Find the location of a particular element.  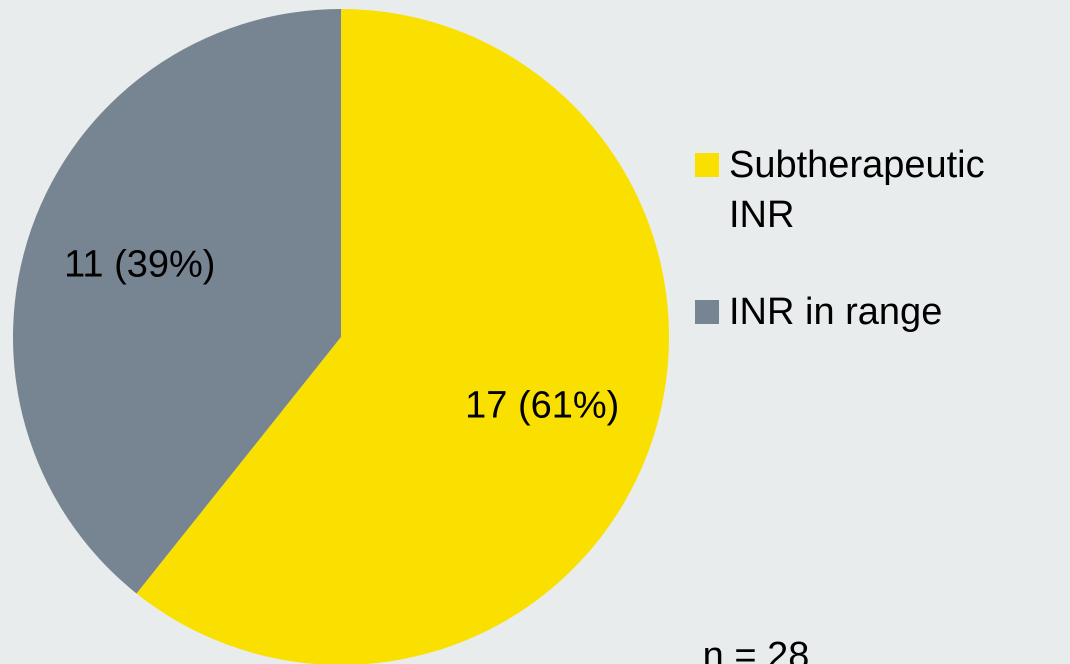

legend-label: Subtherapeutic INR is located at coordinates (857, 190).